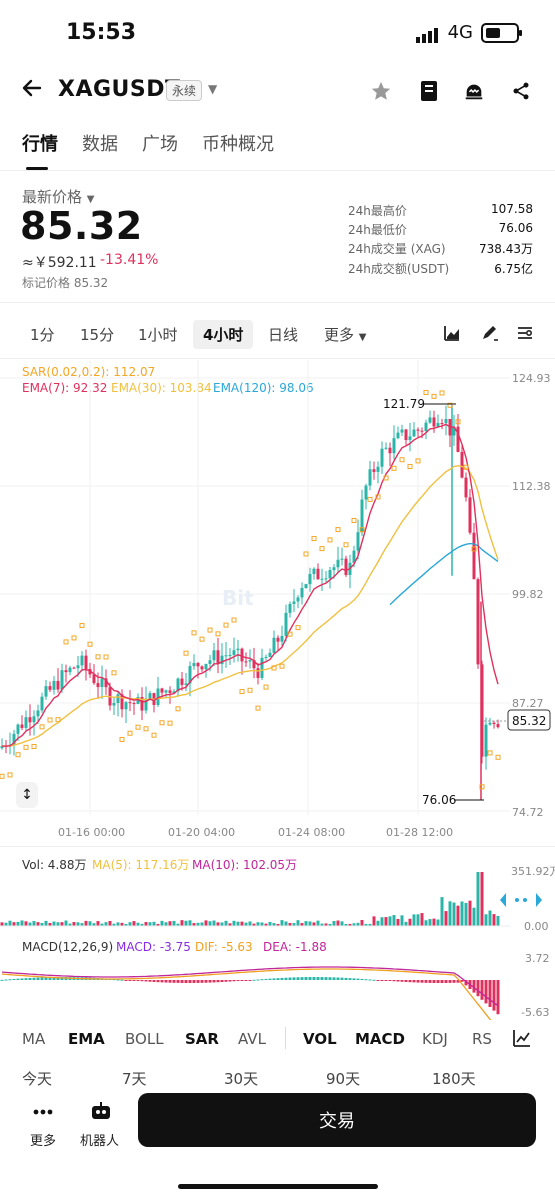  I want to click on back-icon, so click(32, 91).